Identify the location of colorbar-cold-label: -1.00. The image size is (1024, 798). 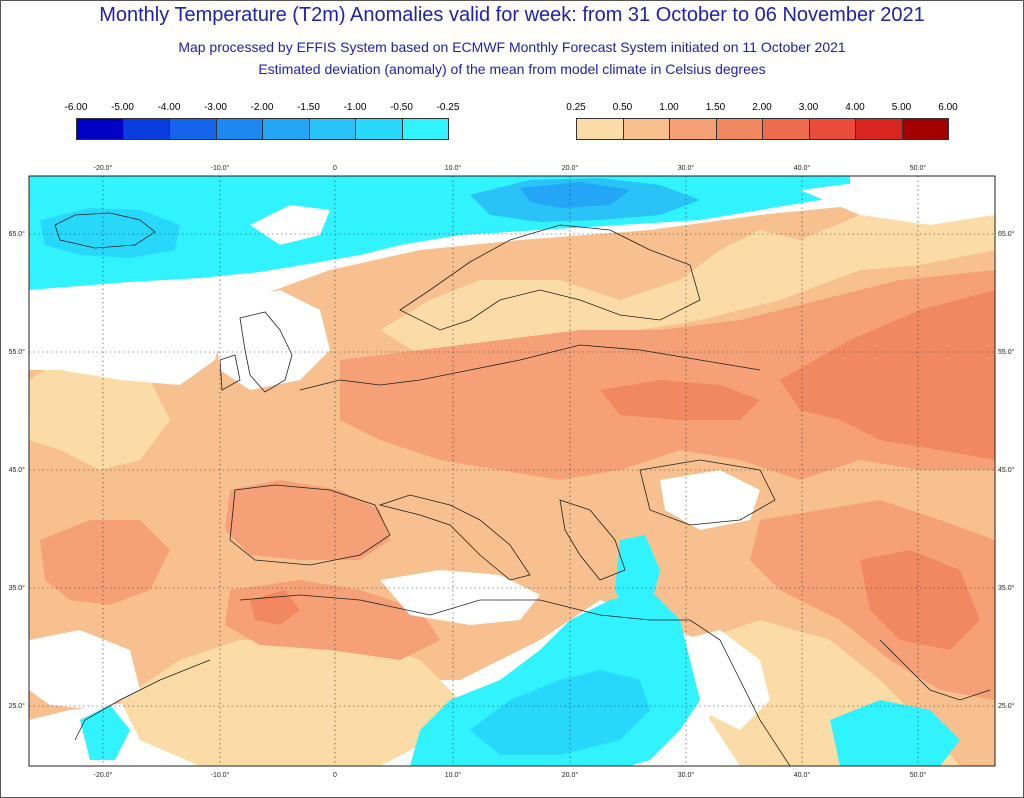
(355, 107).